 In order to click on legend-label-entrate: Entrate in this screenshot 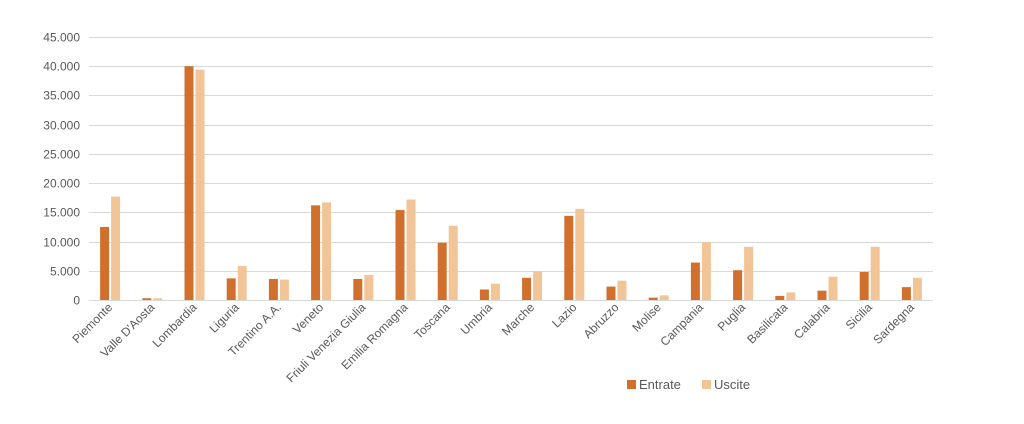, I will do `click(660, 384)`.